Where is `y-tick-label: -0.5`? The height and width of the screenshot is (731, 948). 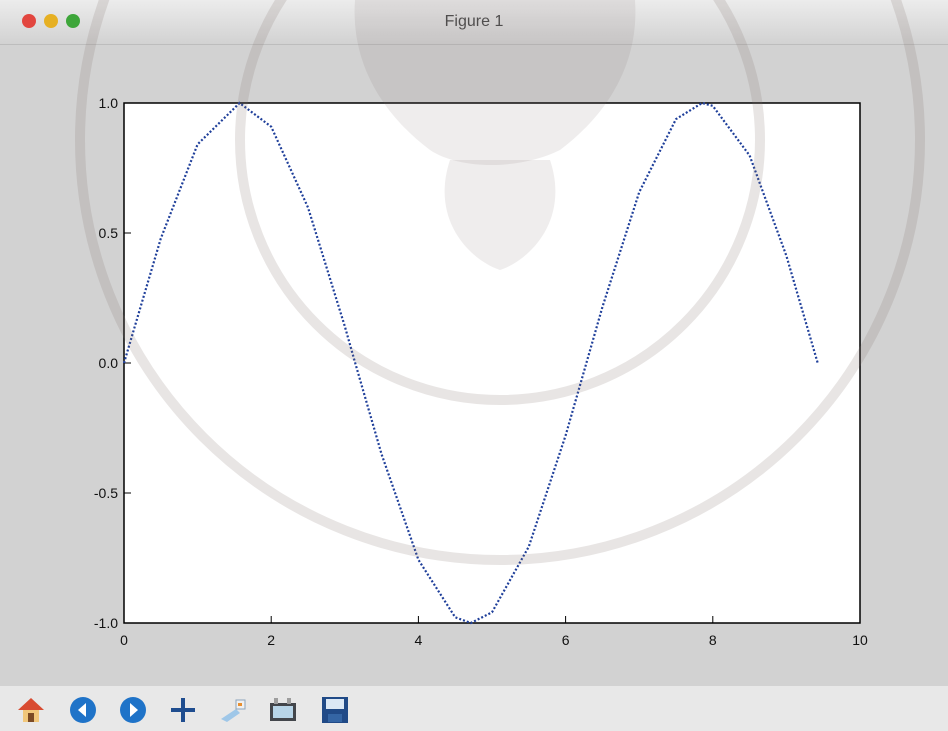
y-tick-label: -0.5 is located at coordinates (106, 493).